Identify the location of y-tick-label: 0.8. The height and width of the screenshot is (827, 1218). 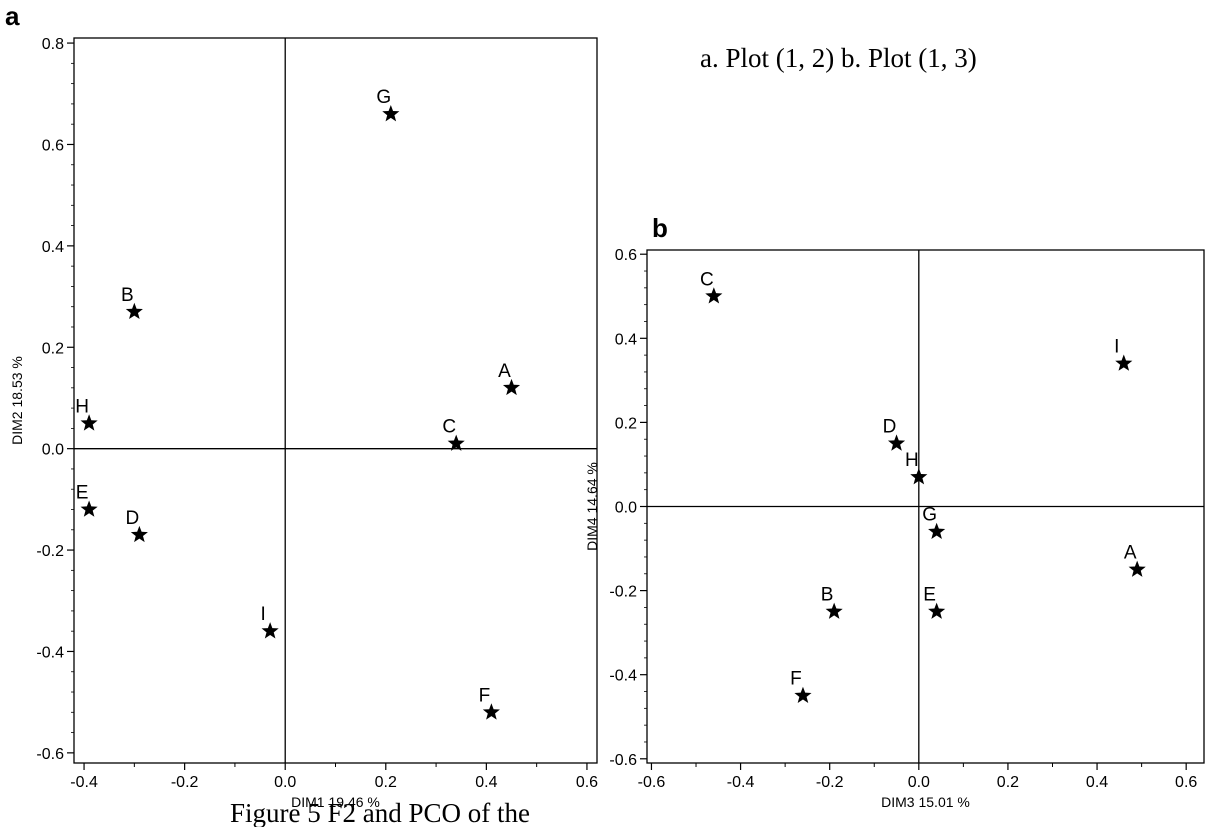
(53, 44).